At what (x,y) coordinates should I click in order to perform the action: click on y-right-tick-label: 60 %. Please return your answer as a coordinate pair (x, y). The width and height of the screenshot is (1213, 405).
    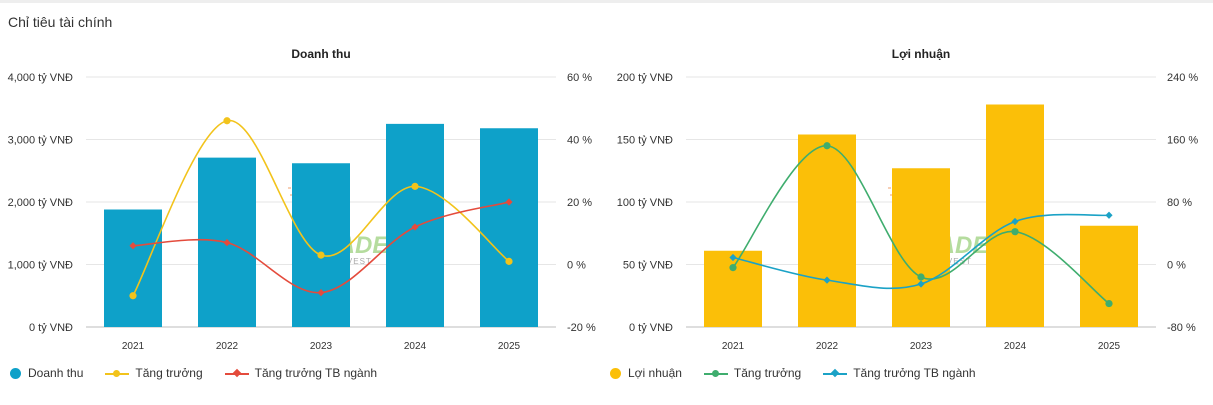
    Looking at the image, I should click on (579, 78).